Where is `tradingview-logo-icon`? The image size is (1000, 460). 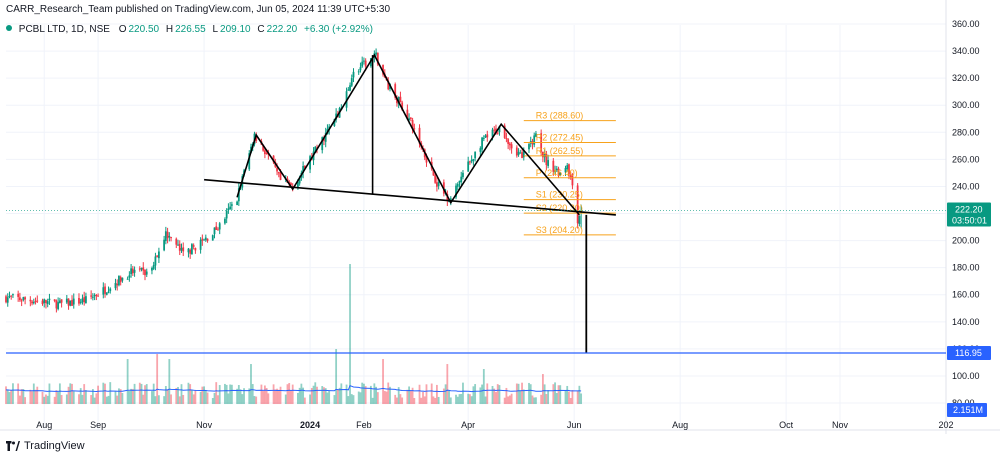
tradingview-logo-icon is located at coordinates (13, 446).